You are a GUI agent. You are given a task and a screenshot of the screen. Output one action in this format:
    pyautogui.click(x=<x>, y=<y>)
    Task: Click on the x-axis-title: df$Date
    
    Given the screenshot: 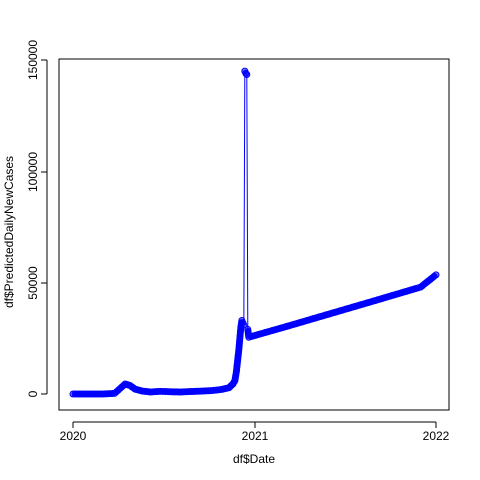 What is the action you would take?
    pyautogui.click(x=254, y=459)
    